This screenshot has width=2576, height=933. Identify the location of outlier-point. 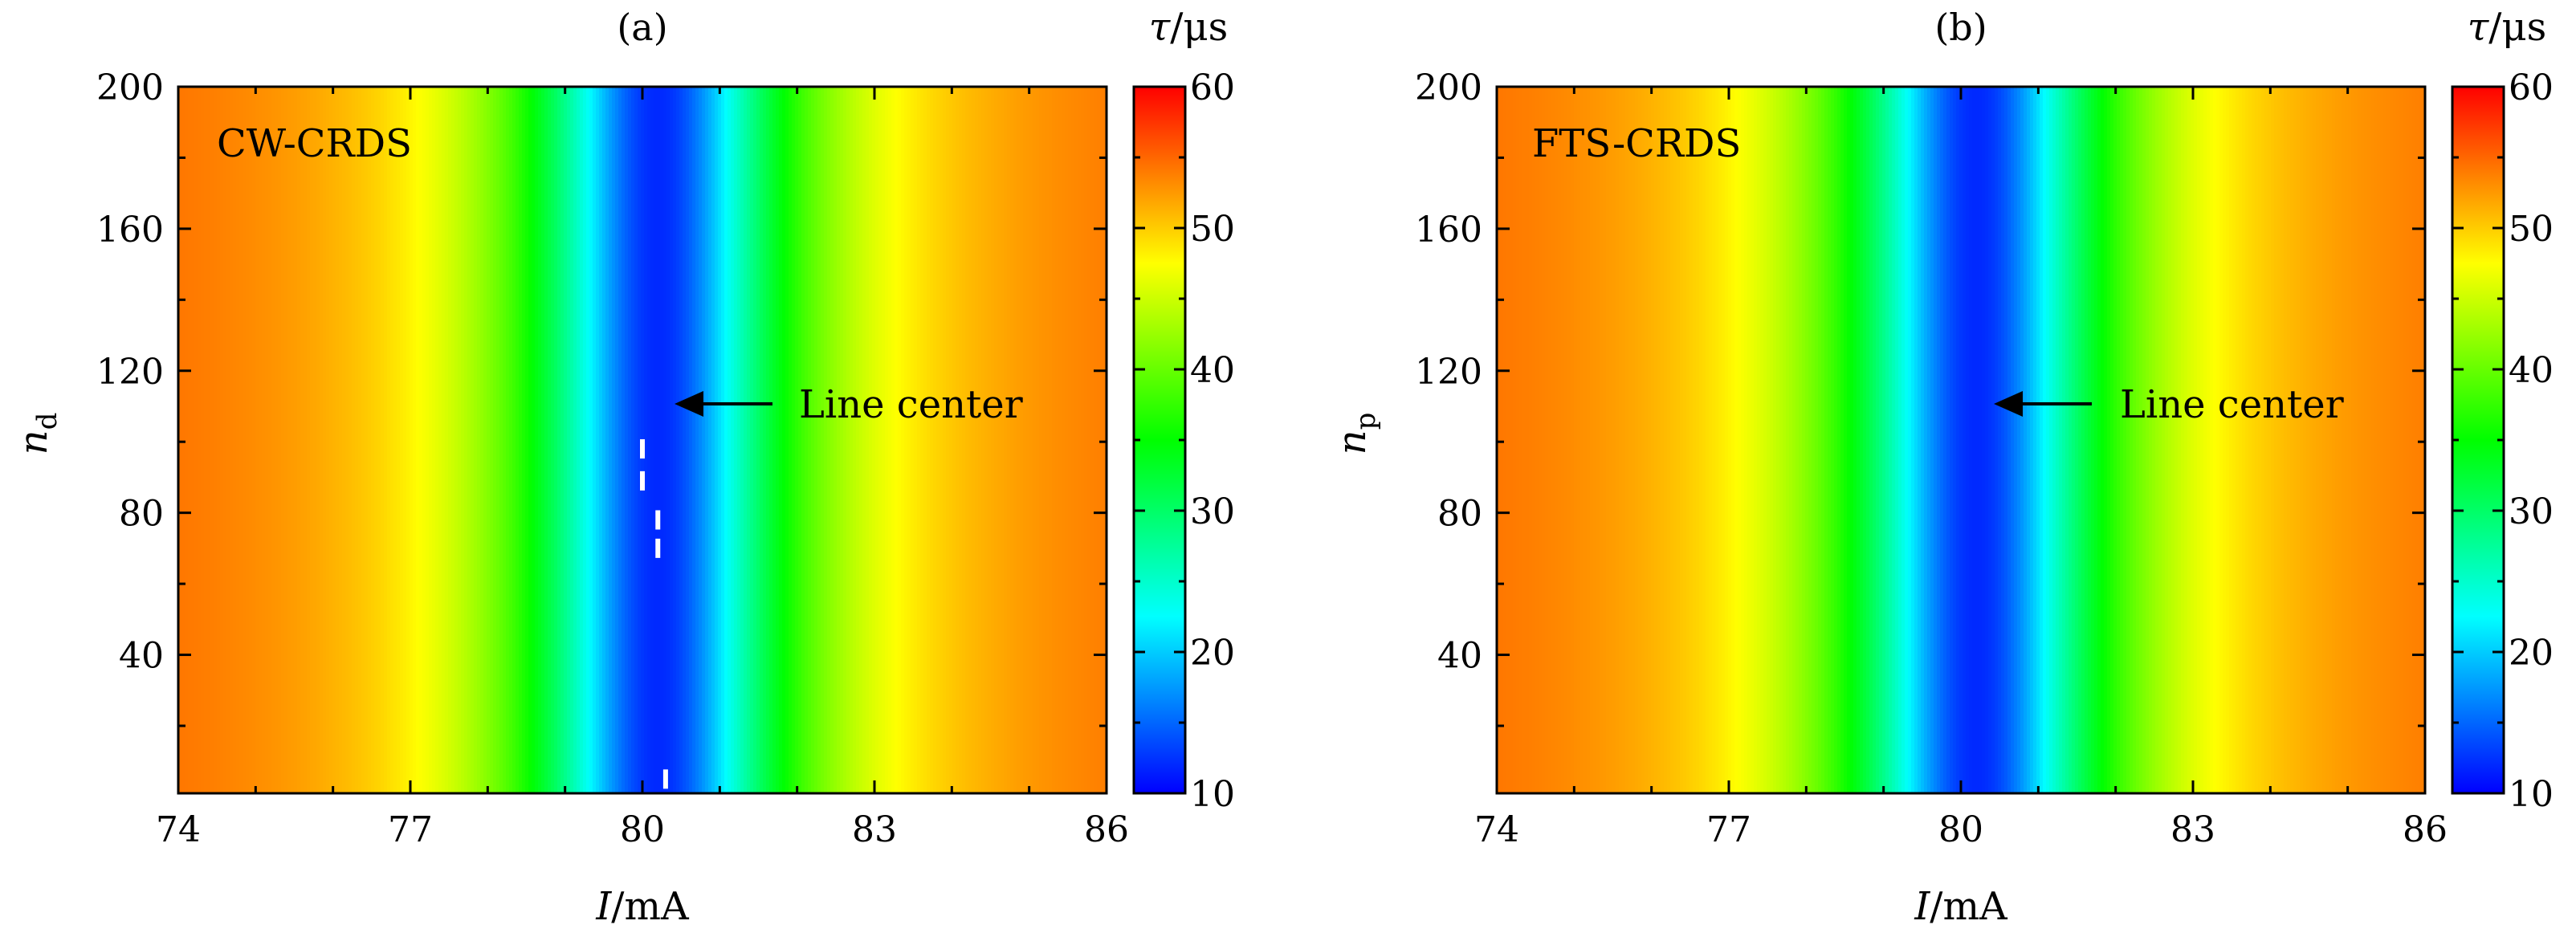
(642, 481).